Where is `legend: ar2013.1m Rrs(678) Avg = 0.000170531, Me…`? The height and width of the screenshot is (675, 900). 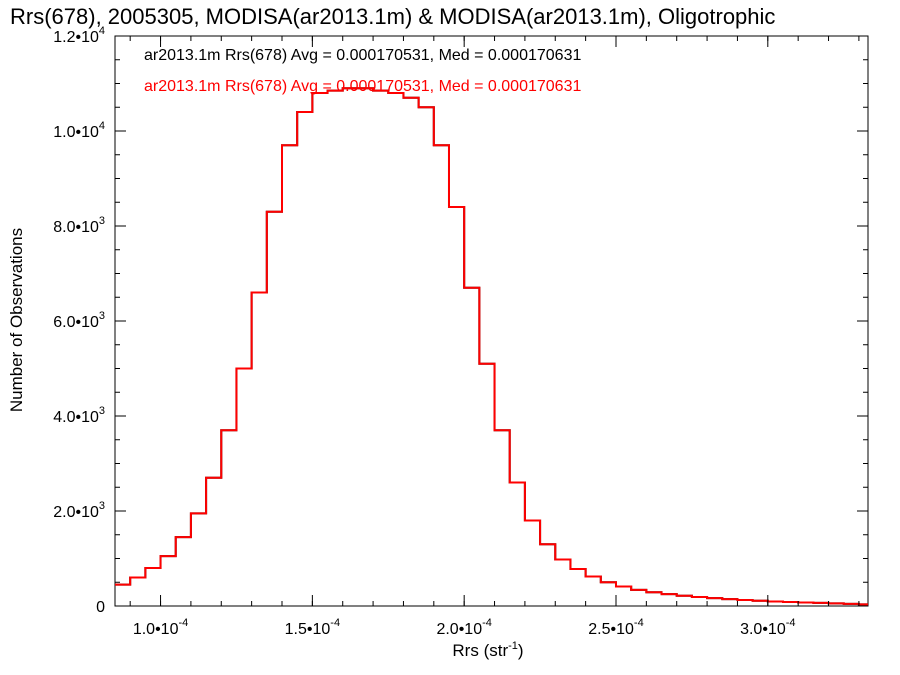
legend: ar2013.1m Rrs(678) Avg = 0.000170531, Me… is located at coordinates (362, 71).